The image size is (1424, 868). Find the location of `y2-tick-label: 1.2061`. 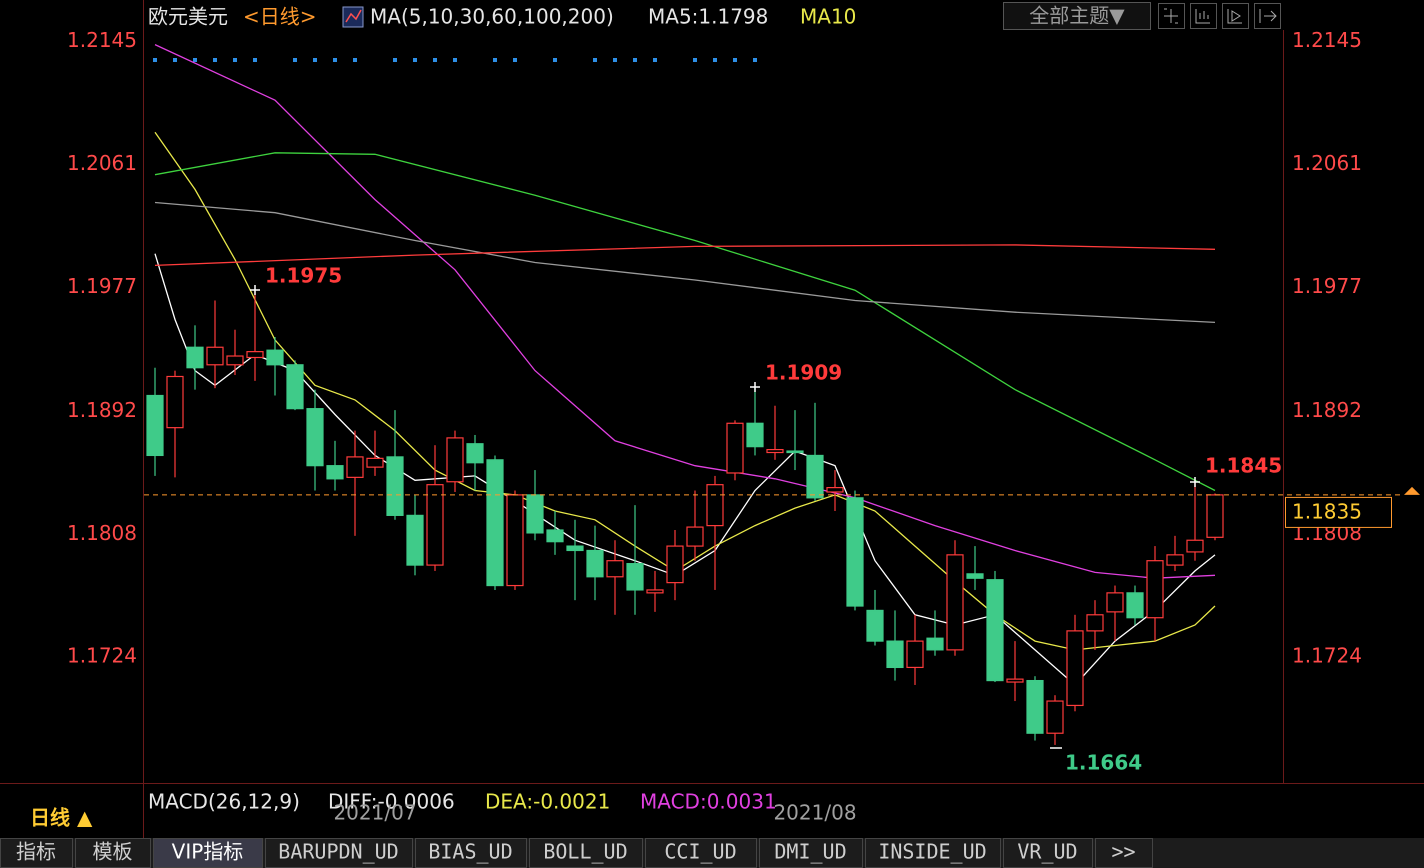

y2-tick-label: 1.2061 is located at coordinates (1327, 163).